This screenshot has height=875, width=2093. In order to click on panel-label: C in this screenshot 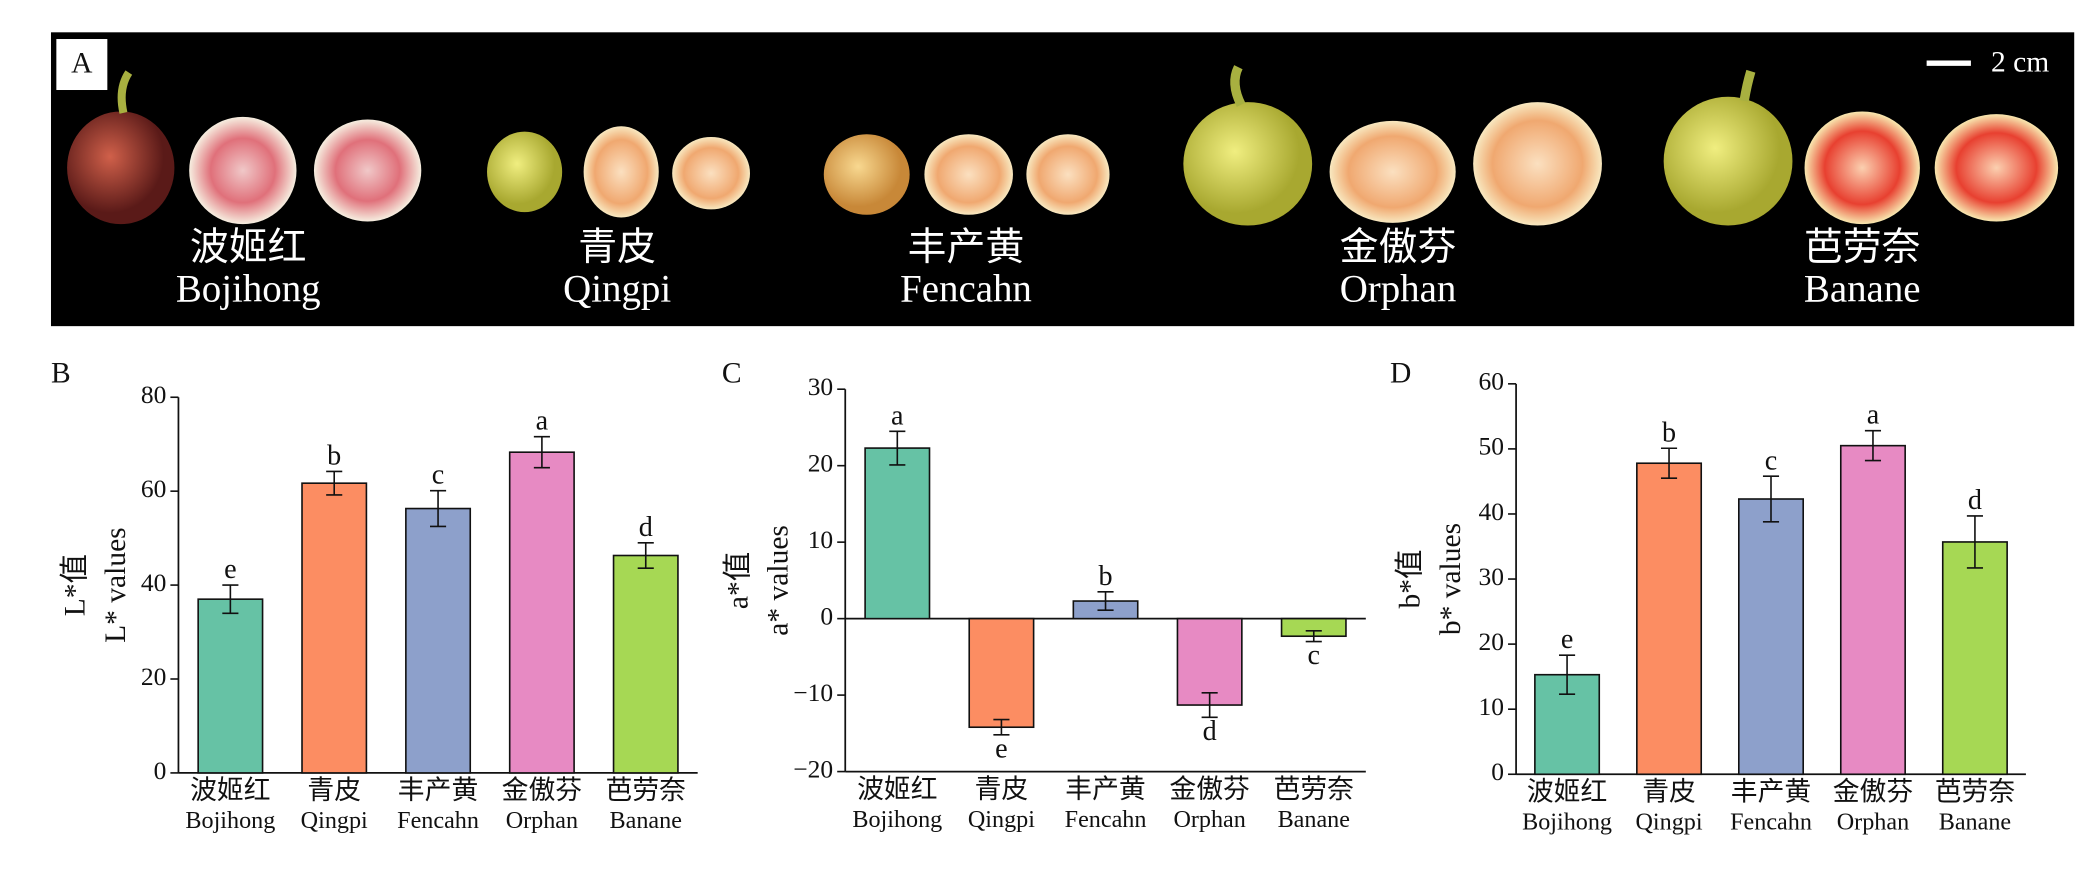, I will do `click(732, 374)`.